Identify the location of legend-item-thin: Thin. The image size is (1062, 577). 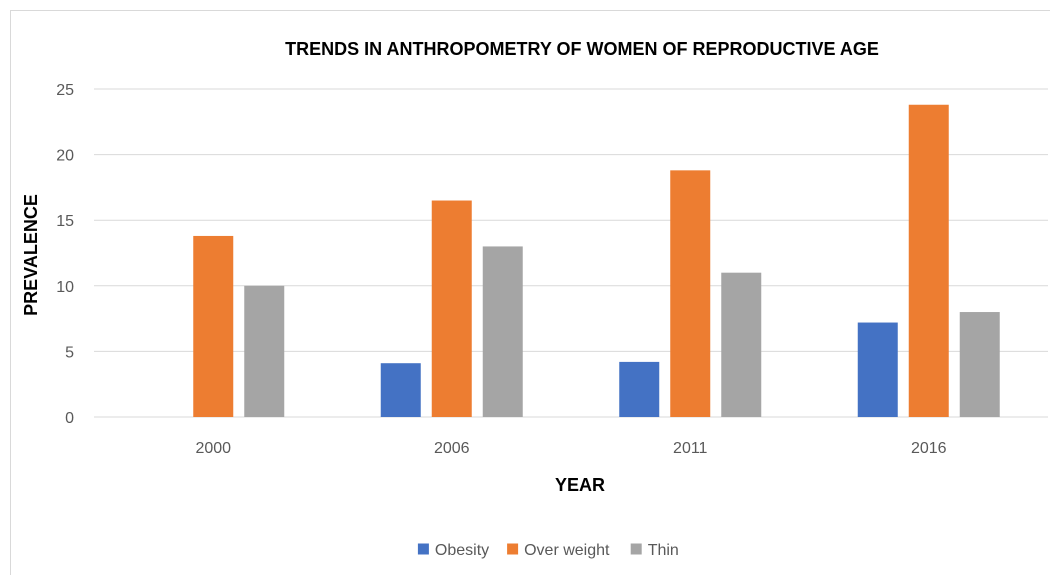
(654, 550).